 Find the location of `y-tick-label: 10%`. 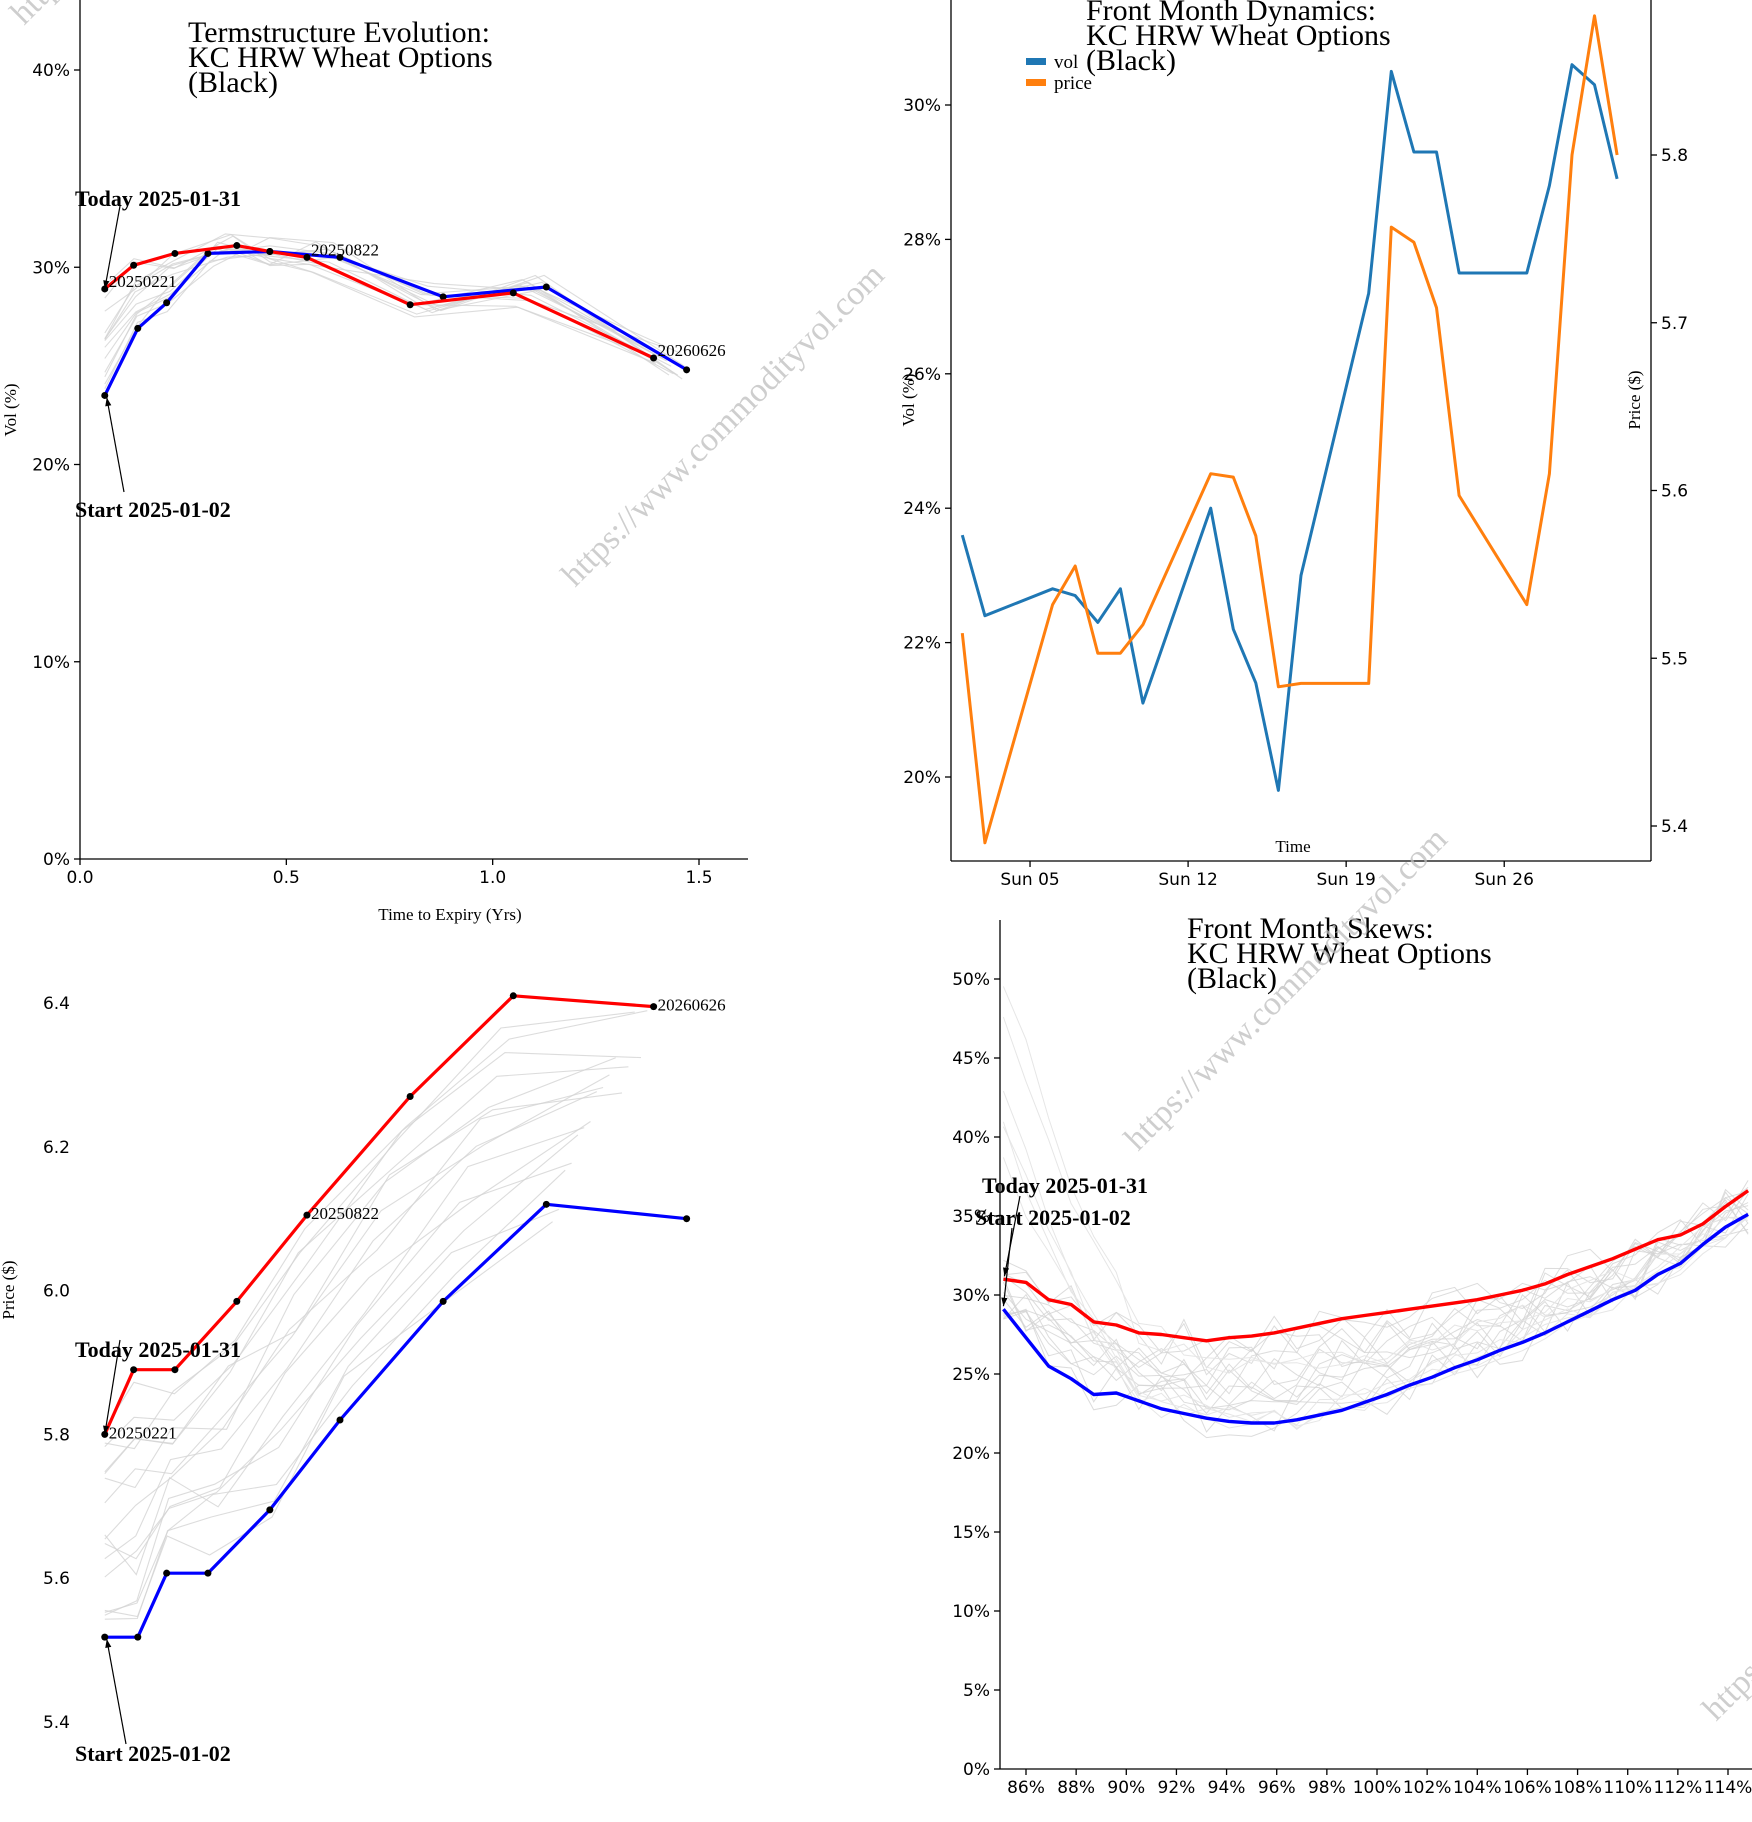

y-tick-label: 10% is located at coordinates (971, 1612).